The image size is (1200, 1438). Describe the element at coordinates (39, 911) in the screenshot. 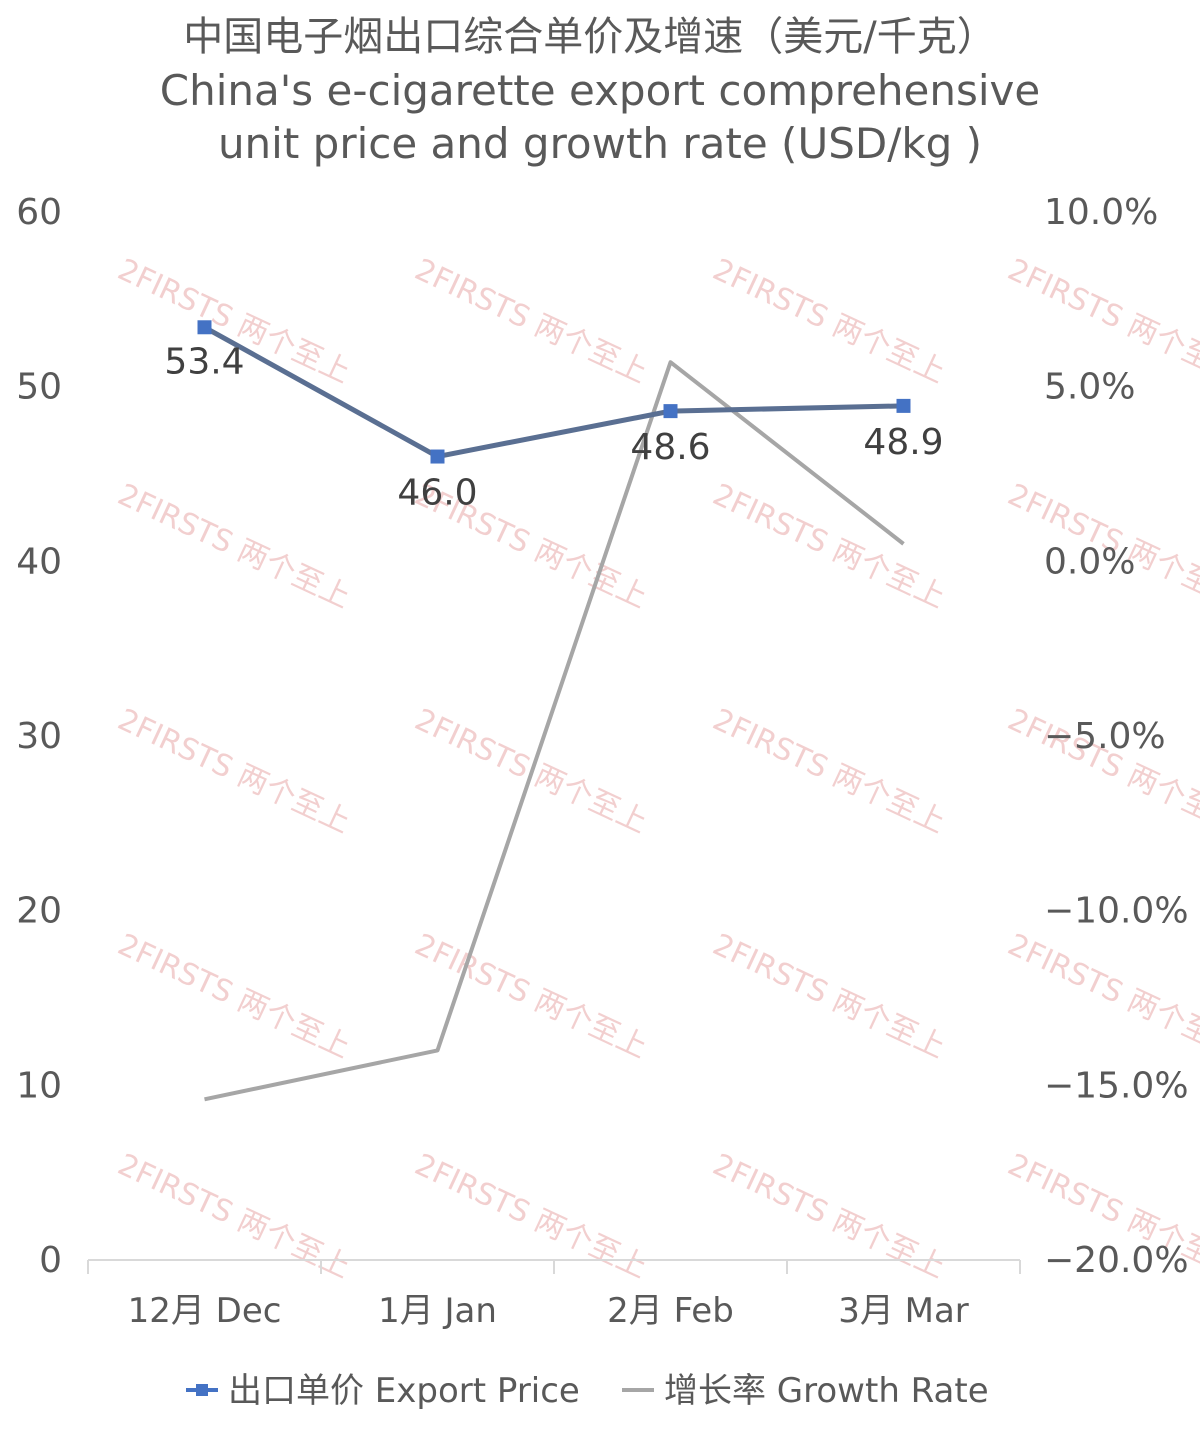

I see `left-tick-label: 20` at that location.